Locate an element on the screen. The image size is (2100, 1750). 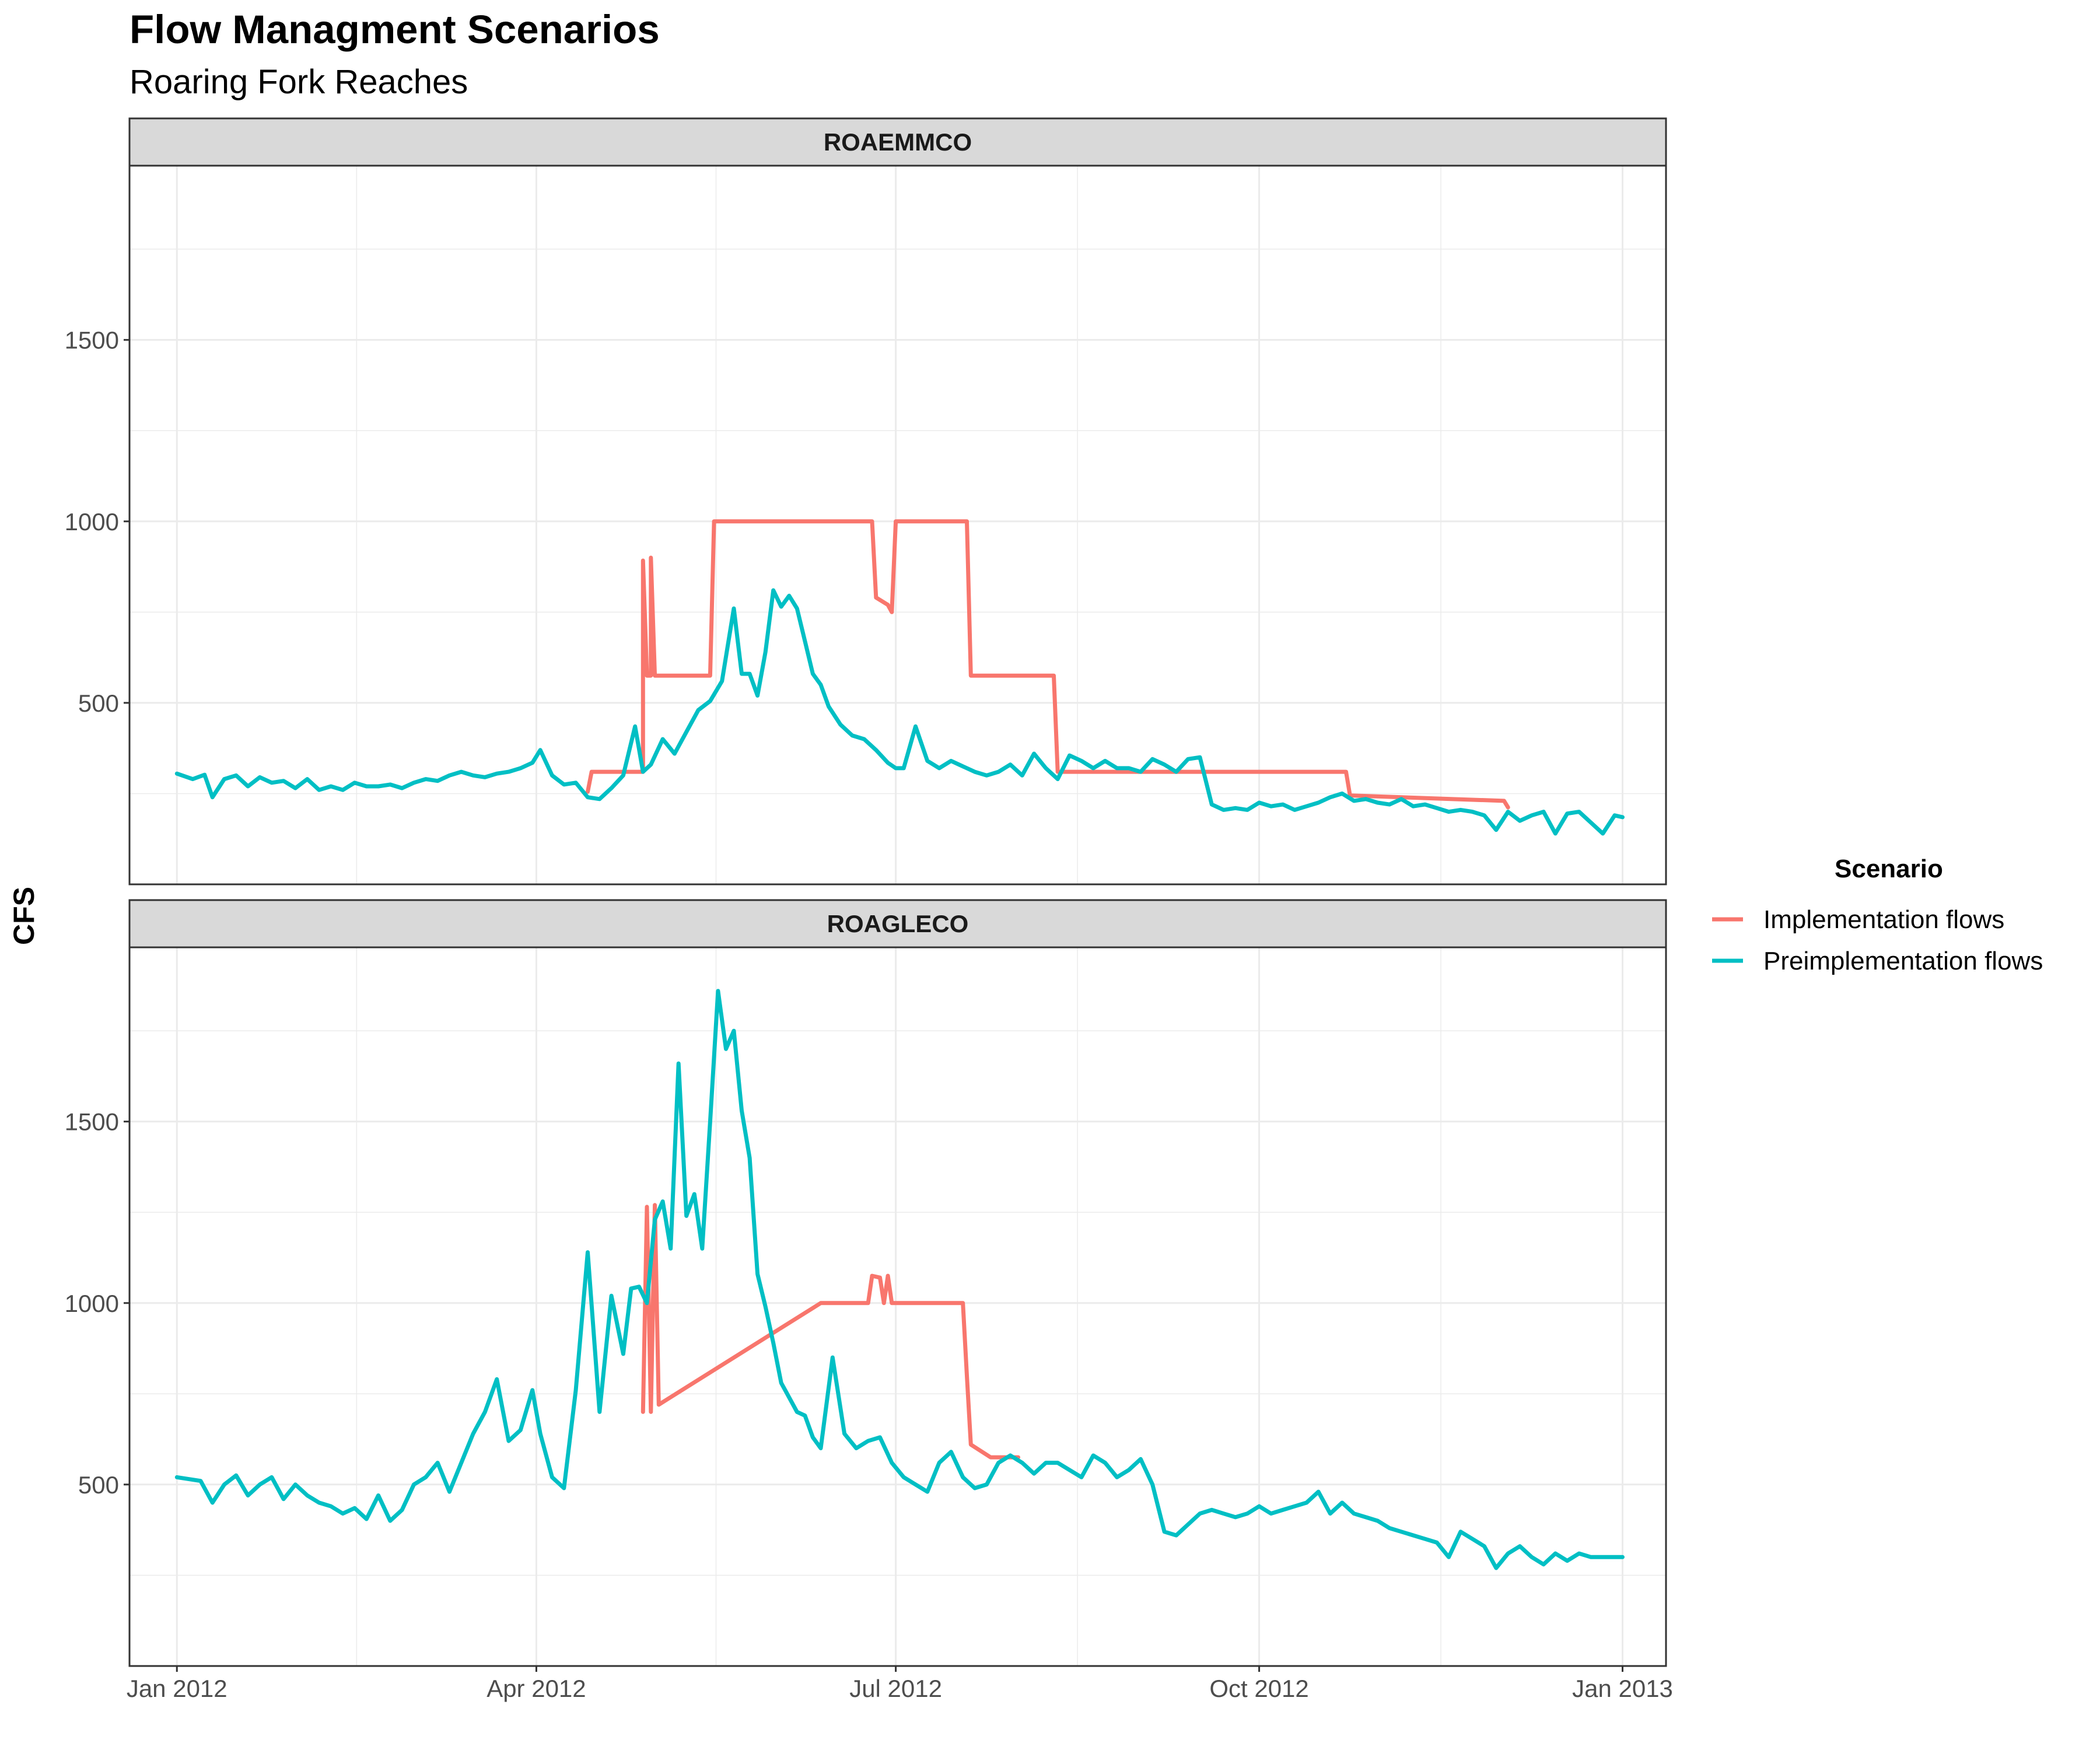
chart-title: Flow Managment Scenarios is located at coordinates (395, 29).